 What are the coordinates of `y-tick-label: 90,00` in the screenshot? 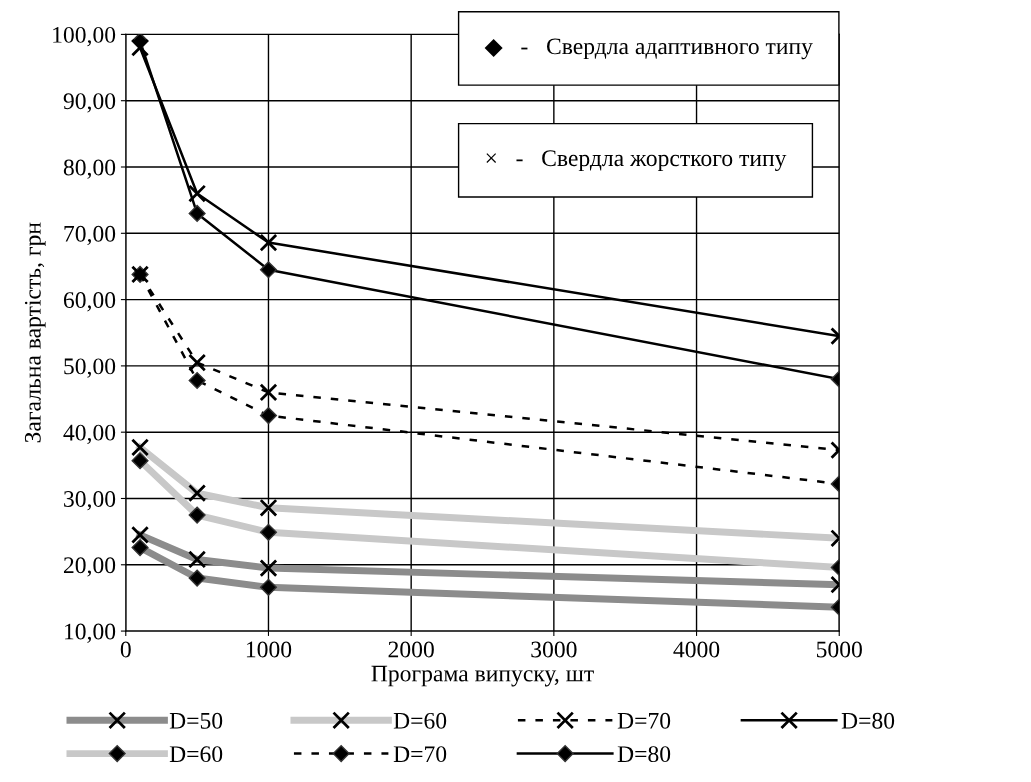 It's located at (89, 103).